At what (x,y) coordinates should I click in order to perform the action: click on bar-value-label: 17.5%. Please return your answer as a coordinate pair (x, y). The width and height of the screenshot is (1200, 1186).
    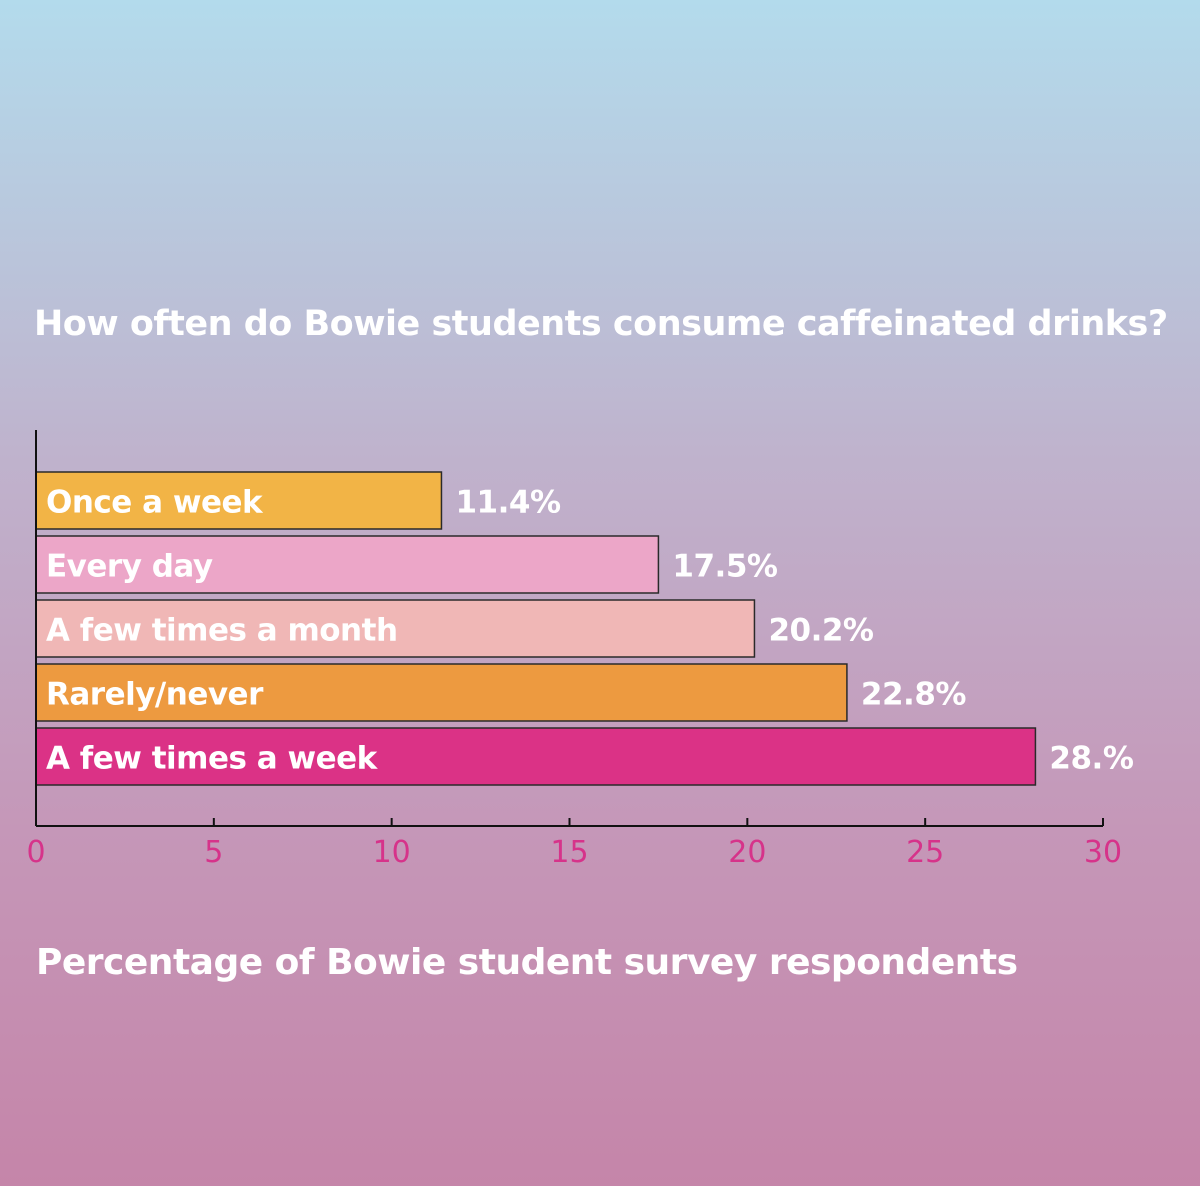
    Looking at the image, I should click on (724, 567).